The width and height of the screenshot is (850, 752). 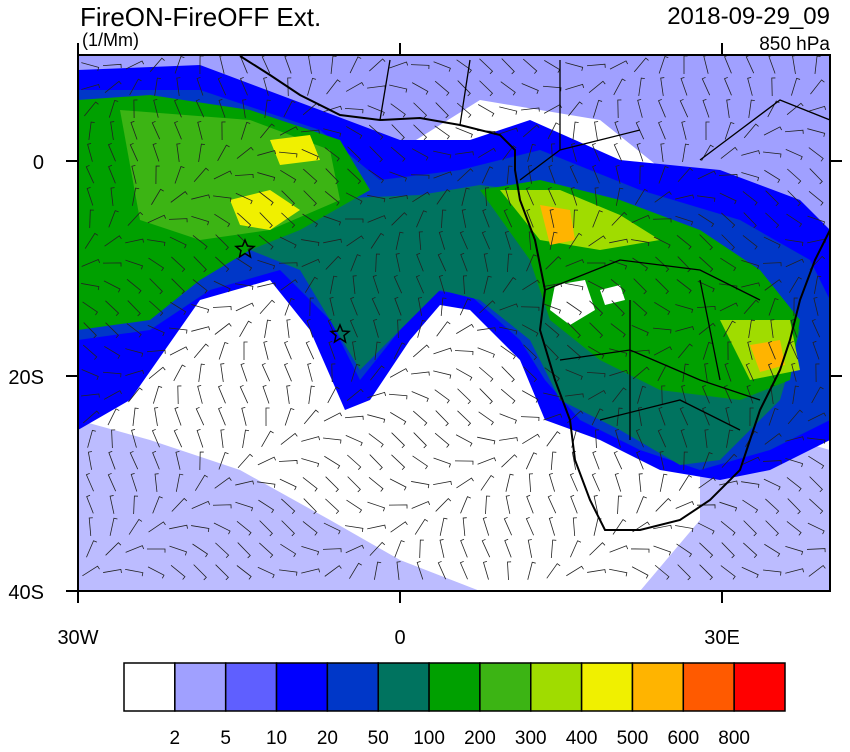 What do you see at coordinates (531, 737) in the screenshot?
I see `colorbar-label: 300` at bounding box center [531, 737].